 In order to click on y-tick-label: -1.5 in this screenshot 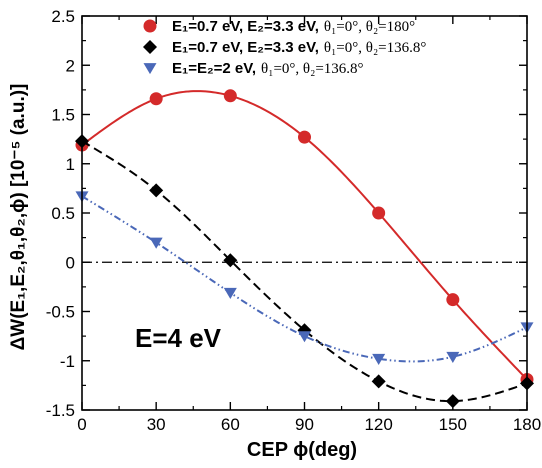, I will do `click(60, 410)`.